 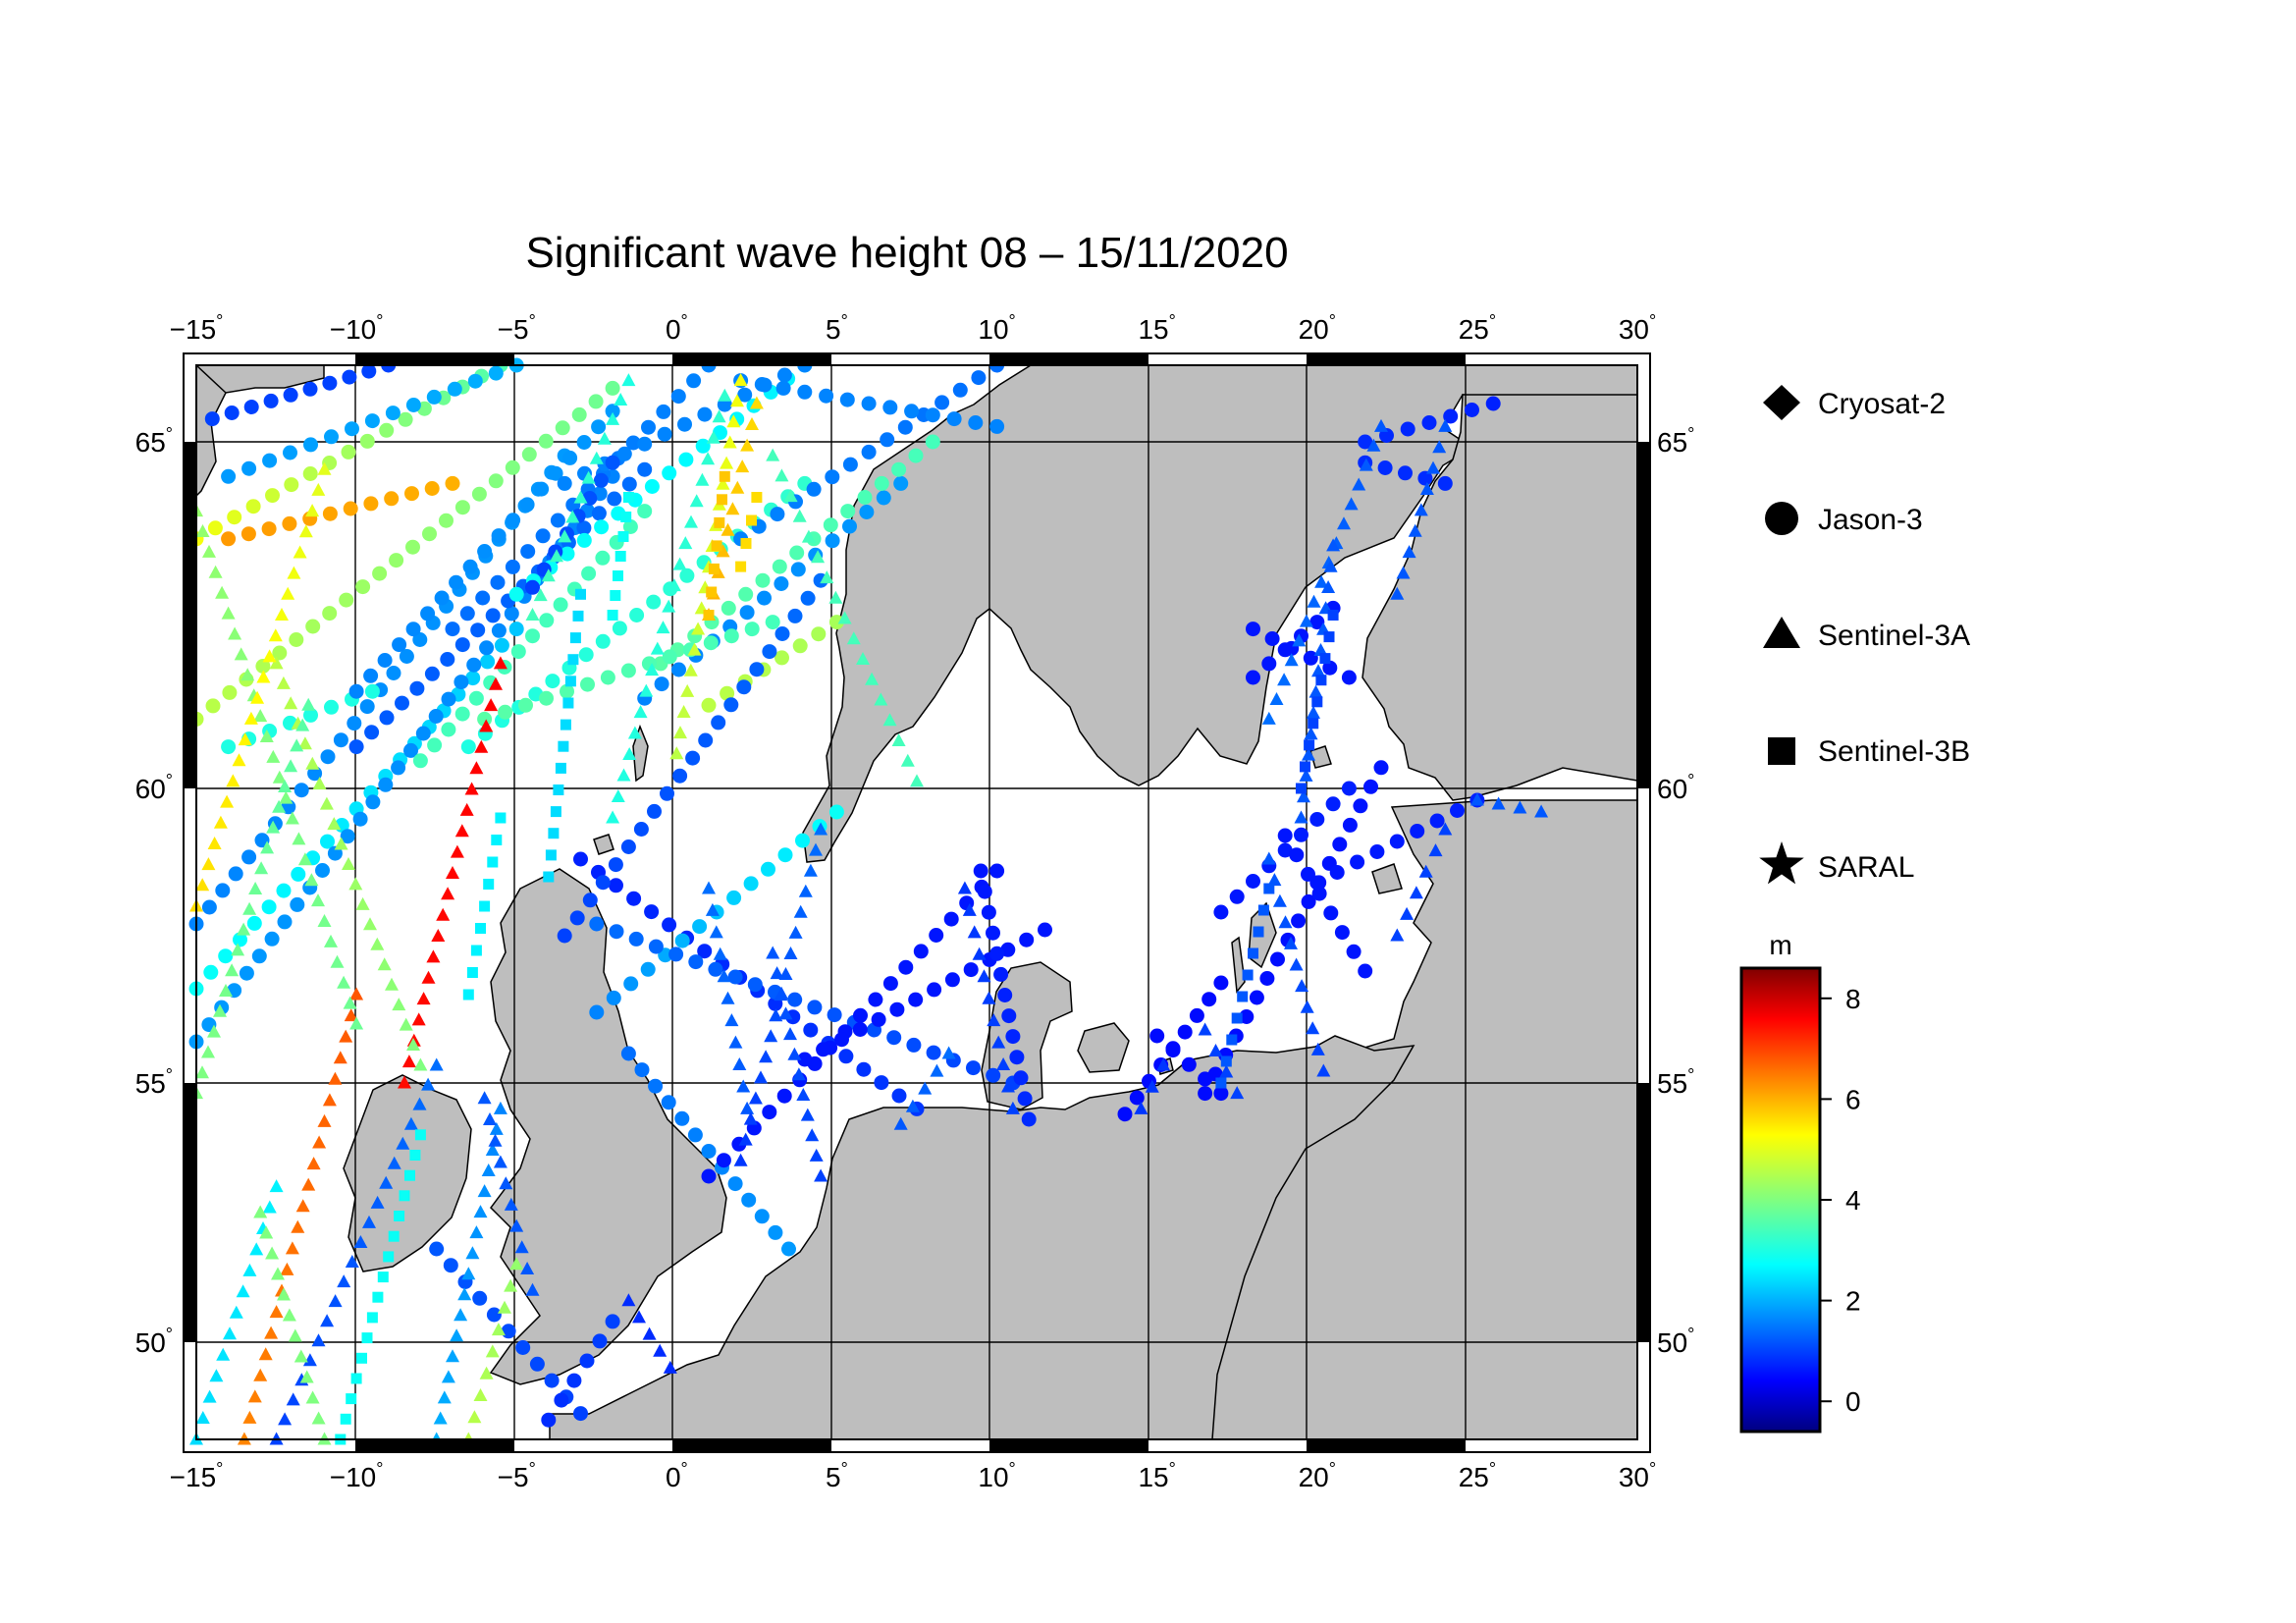 I want to click on lon-tick-label: −10°, so click(x=357, y=328).